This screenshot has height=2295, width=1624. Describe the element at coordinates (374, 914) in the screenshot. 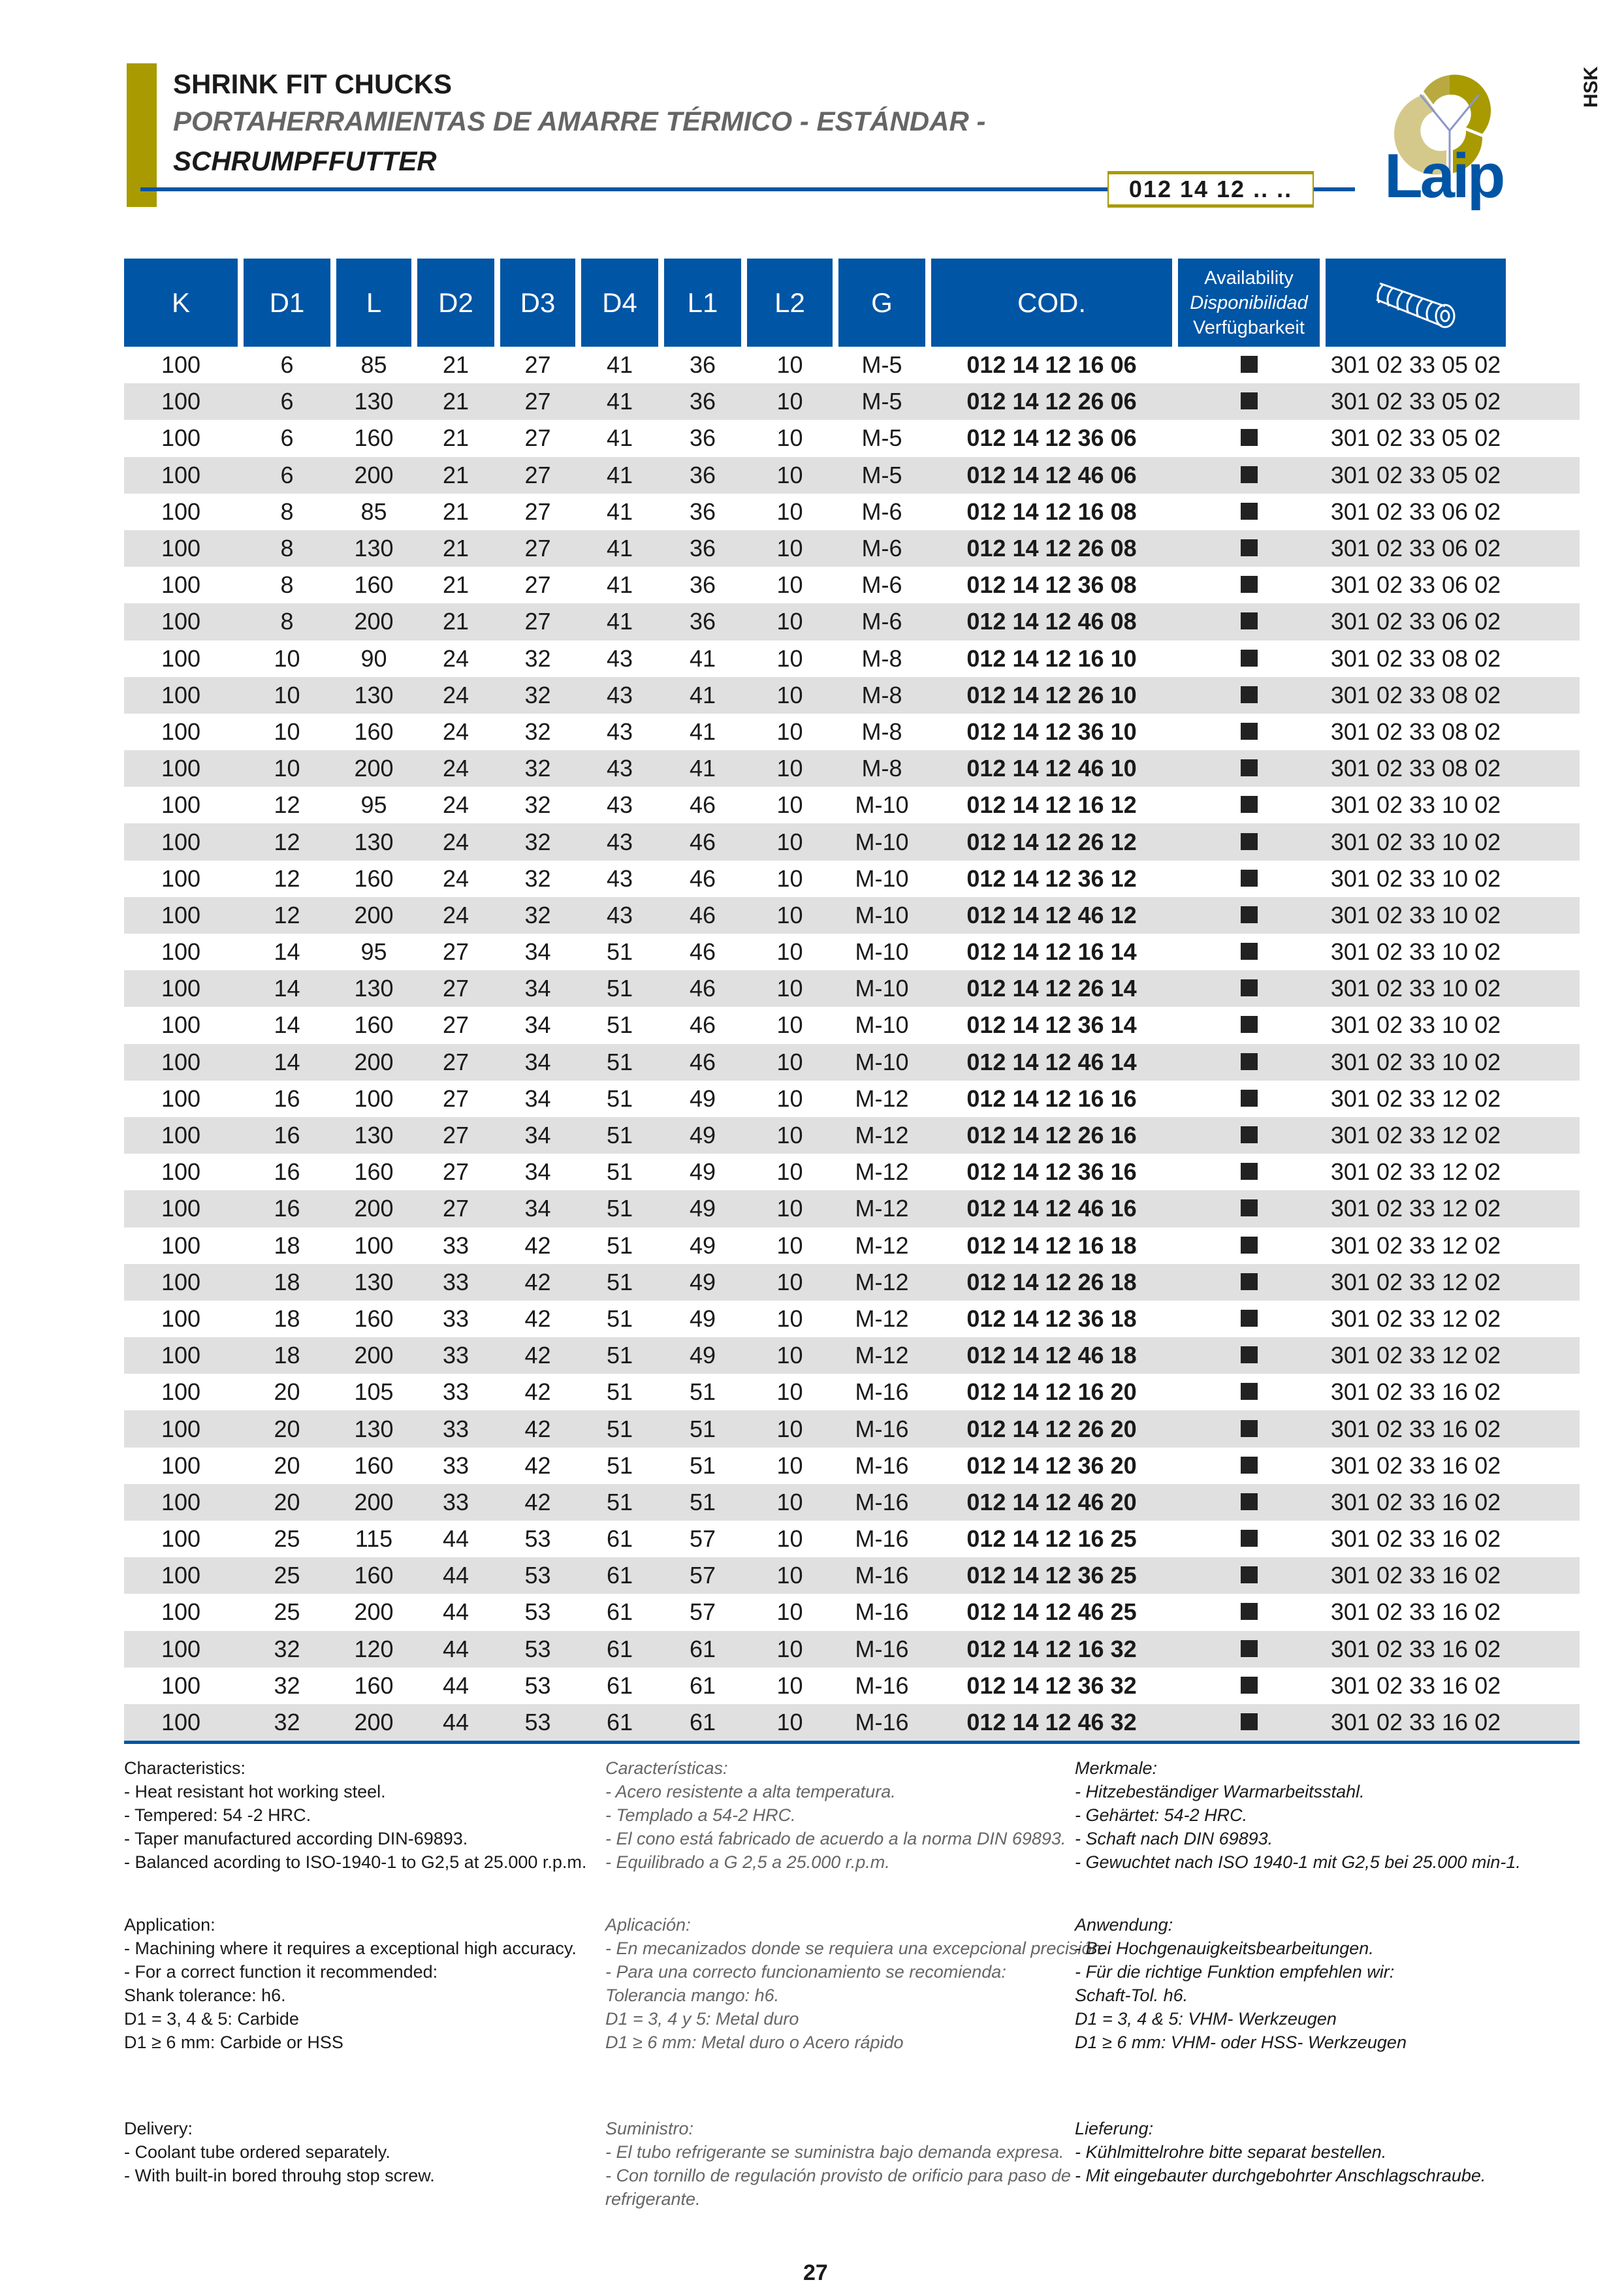

I see `cell-l: 200` at that location.